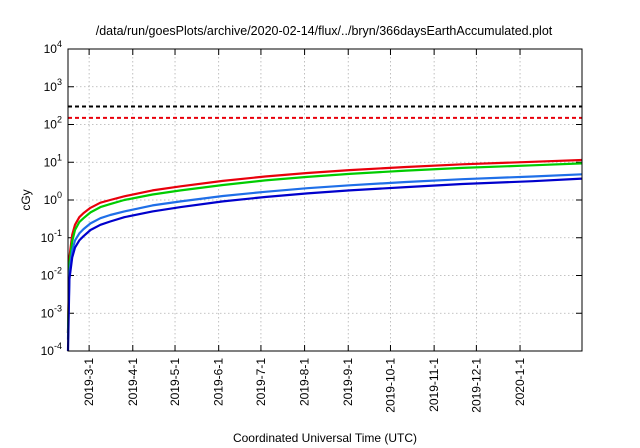 This screenshot has width=640, height=448. What do you see at coordinates (59, 195) in the screenshot?
I see `y-tick-exponent: 0` at bounding box center [59, 195].